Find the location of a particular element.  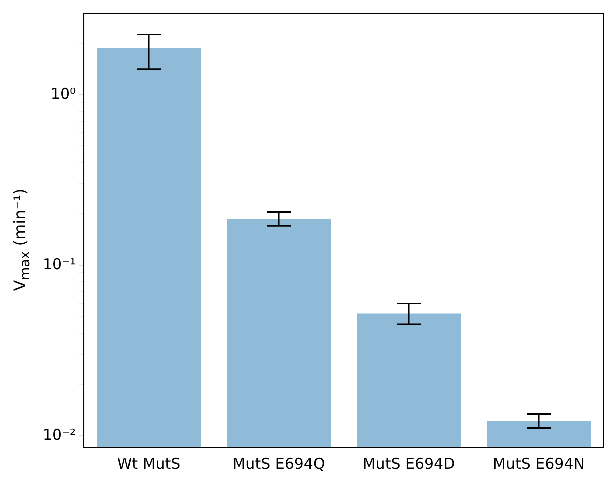

x-tick-label: MutS E694N is located at coordinates (539, 463).